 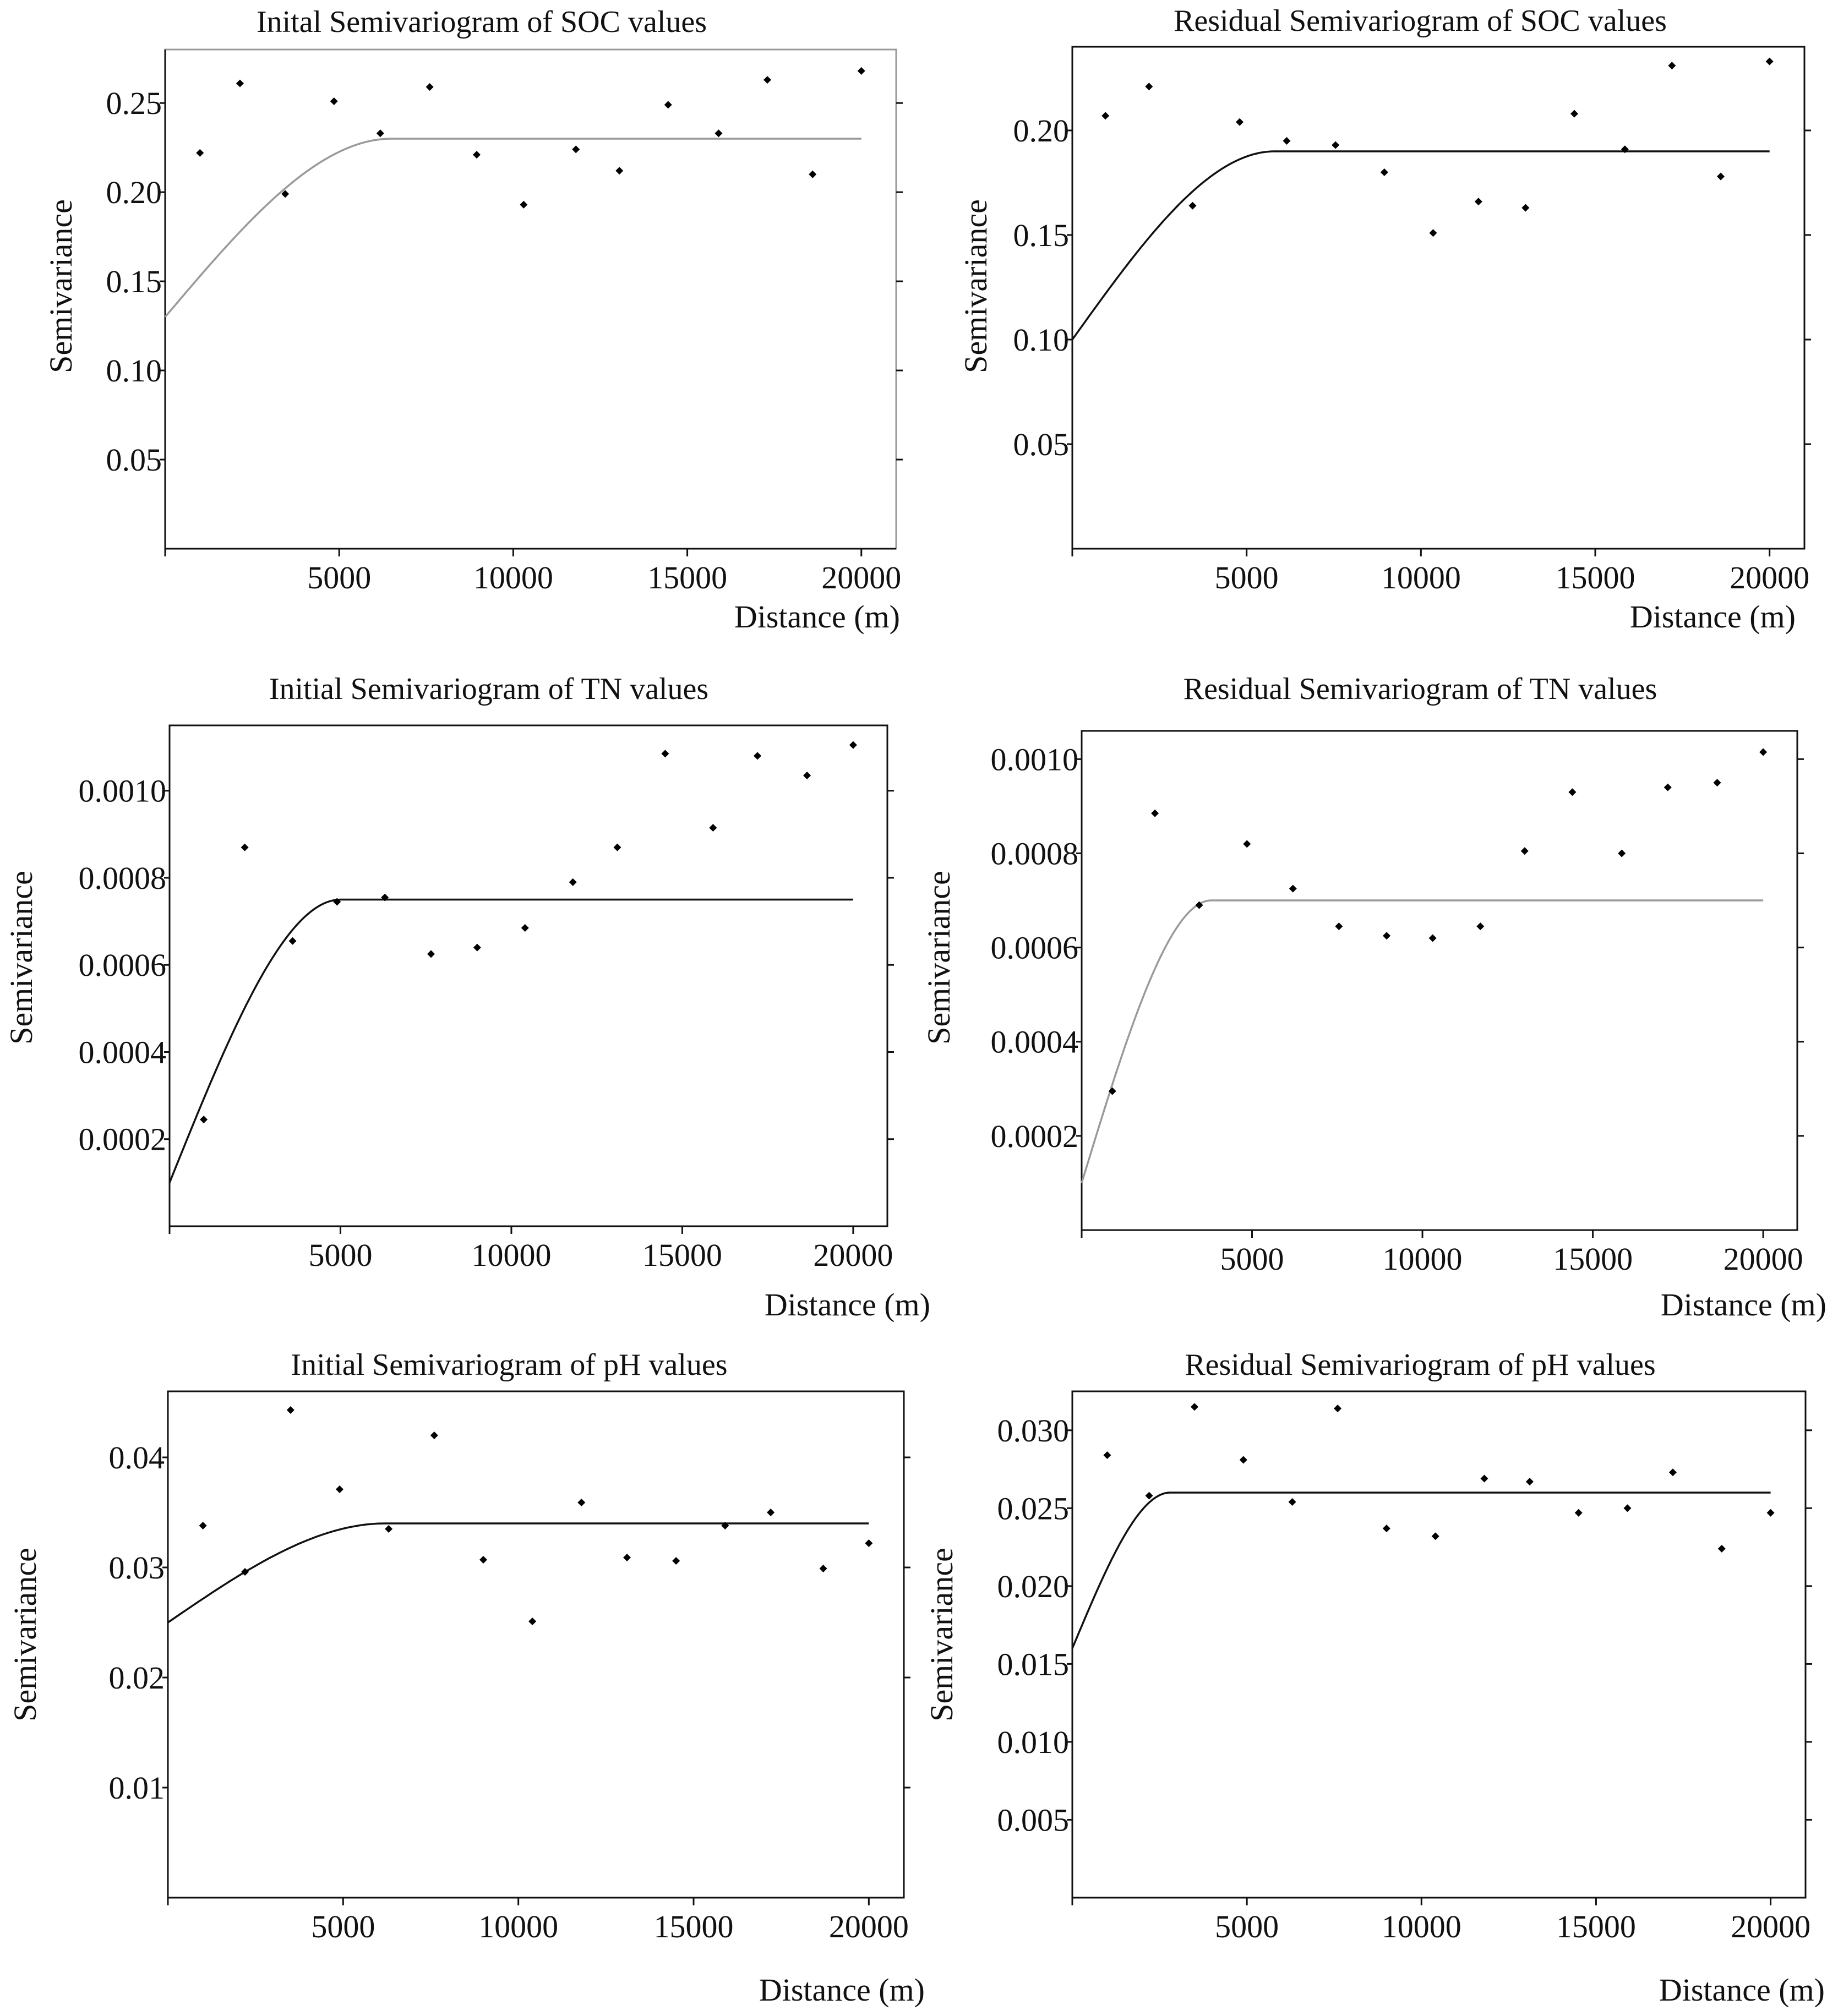 I want to click on y-tick-label: 0.03, so click(x=137, y=1568).